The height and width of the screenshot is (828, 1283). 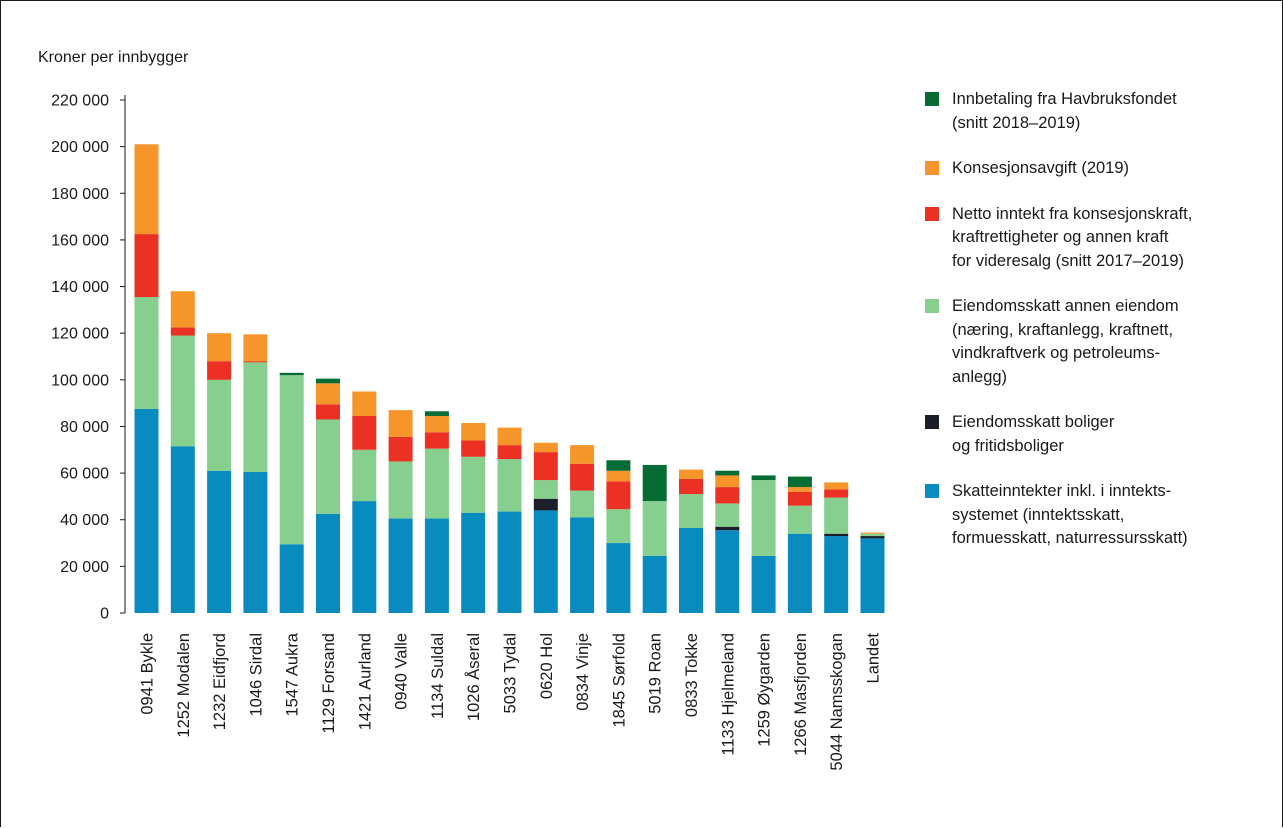 I want to click on legend-label: anlegg), so click(x=980, y=376).